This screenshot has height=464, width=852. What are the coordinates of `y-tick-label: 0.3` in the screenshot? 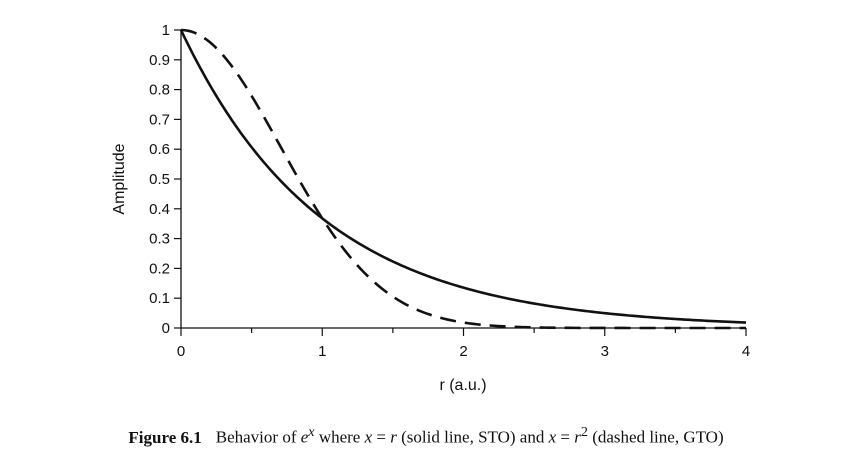 It's located at (159, 239).